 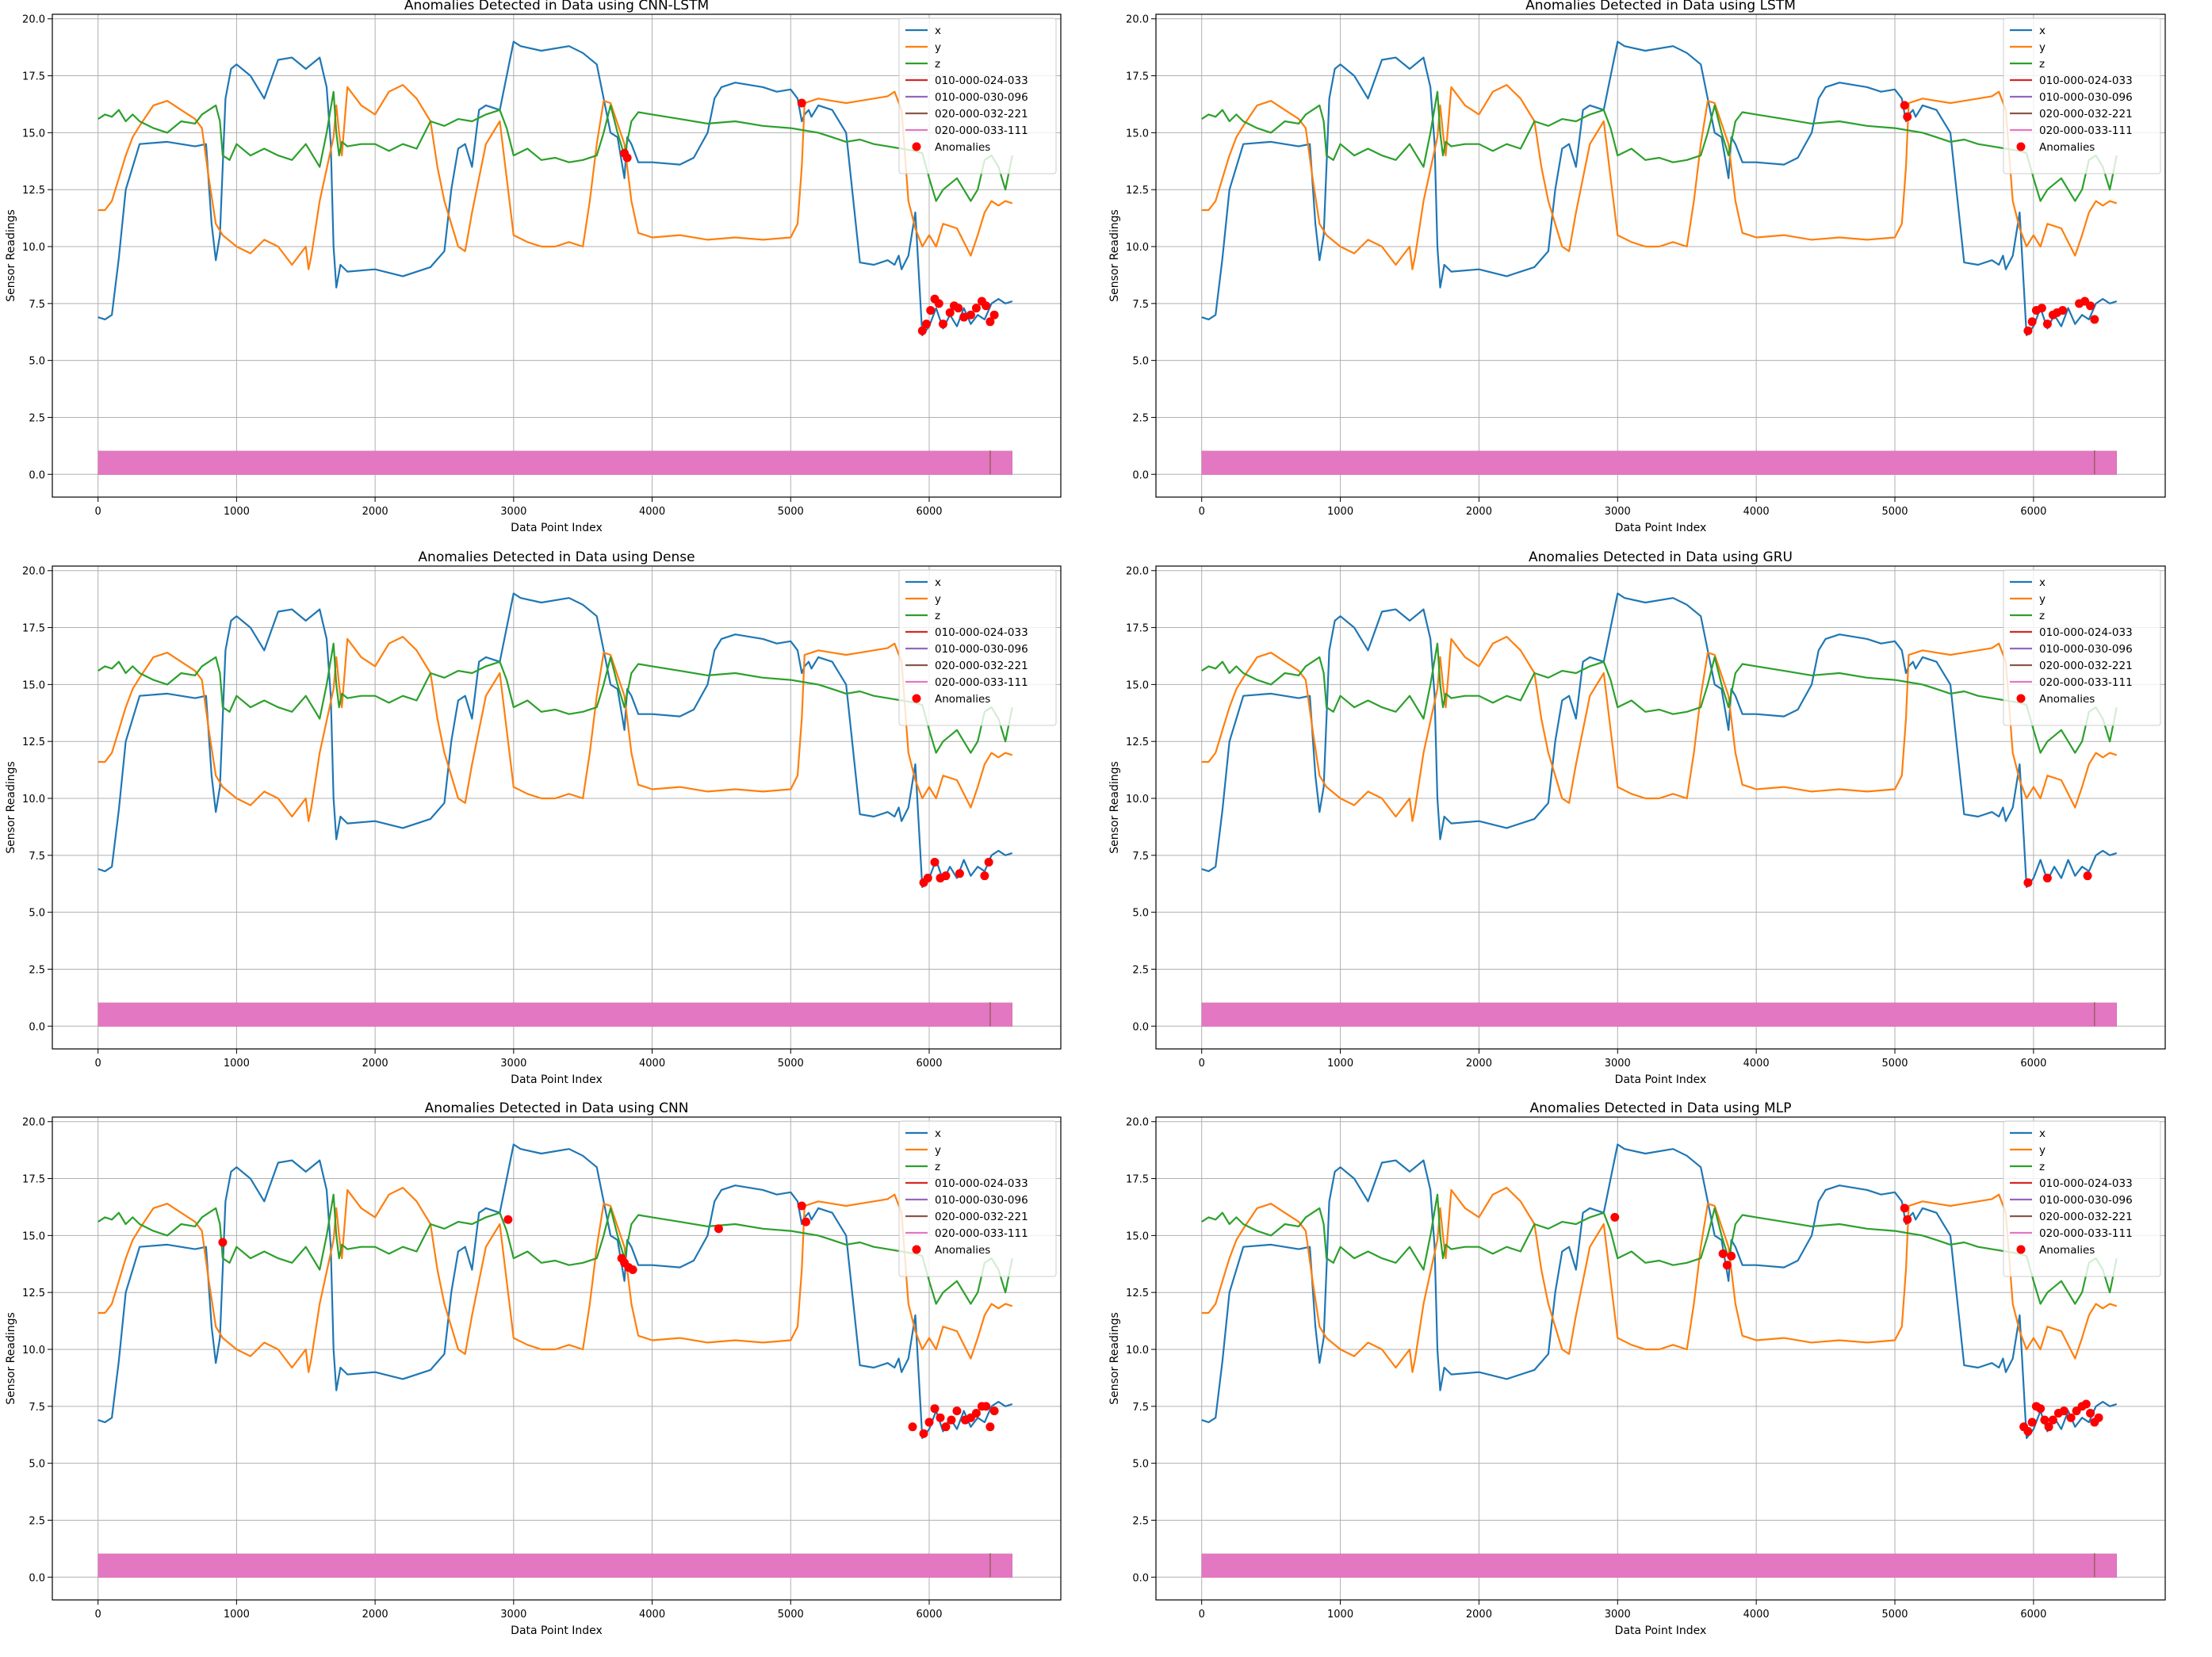 I want to click on y-tick-label: 12.5, so click(x=1137, y=742).